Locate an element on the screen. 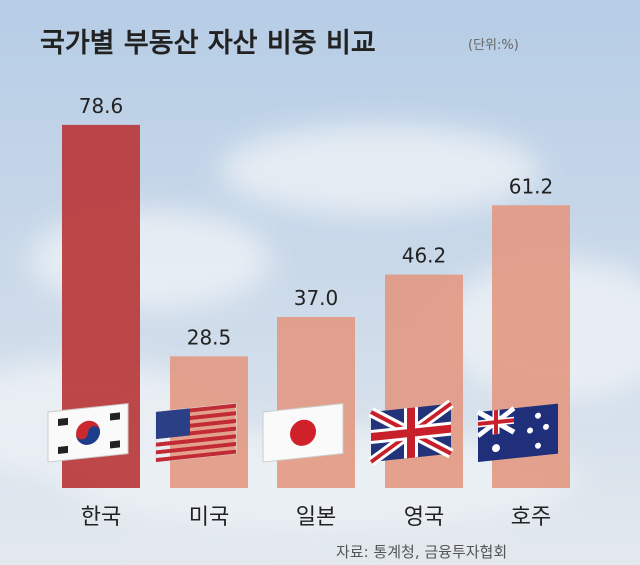 The width and height of the screenshot is (640, 565). chart-title: 국가별 부동산 자산 비중 비교 is located at coordinates (208, 43).